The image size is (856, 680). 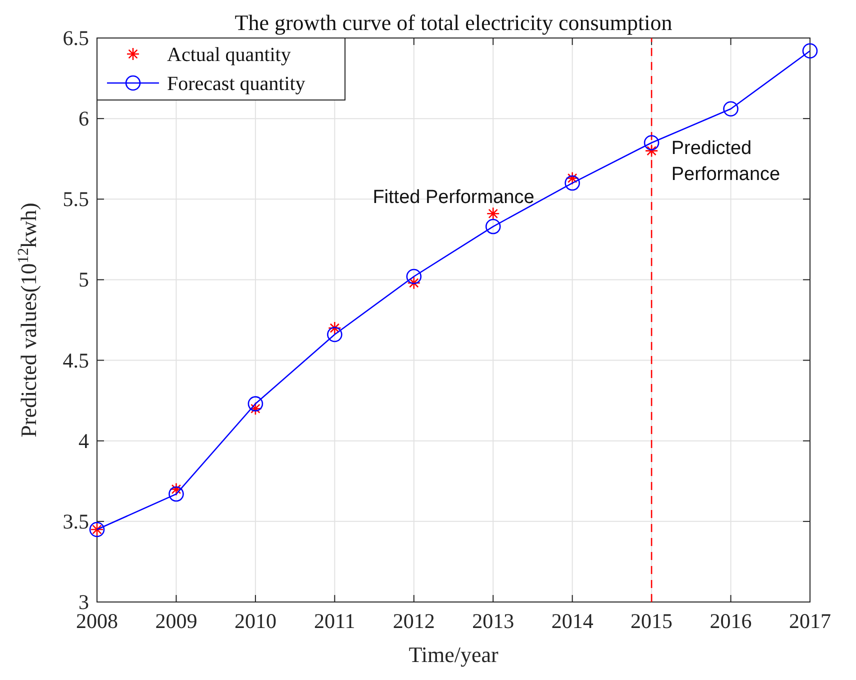 I want to click on y-tick-label: 4.5, so click(x=75, y=360).